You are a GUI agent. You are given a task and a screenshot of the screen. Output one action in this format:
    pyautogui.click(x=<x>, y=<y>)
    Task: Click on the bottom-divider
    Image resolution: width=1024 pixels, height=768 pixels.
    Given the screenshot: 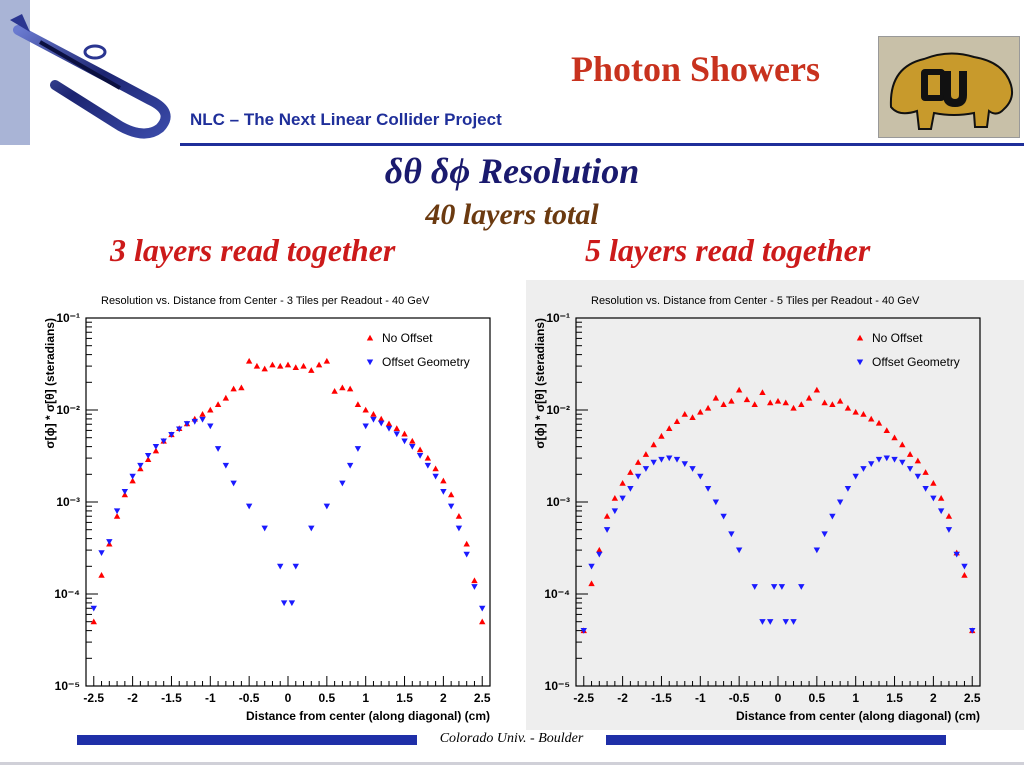 What is the action you would take?
    pyautogui.click(x=512, y=763)
    